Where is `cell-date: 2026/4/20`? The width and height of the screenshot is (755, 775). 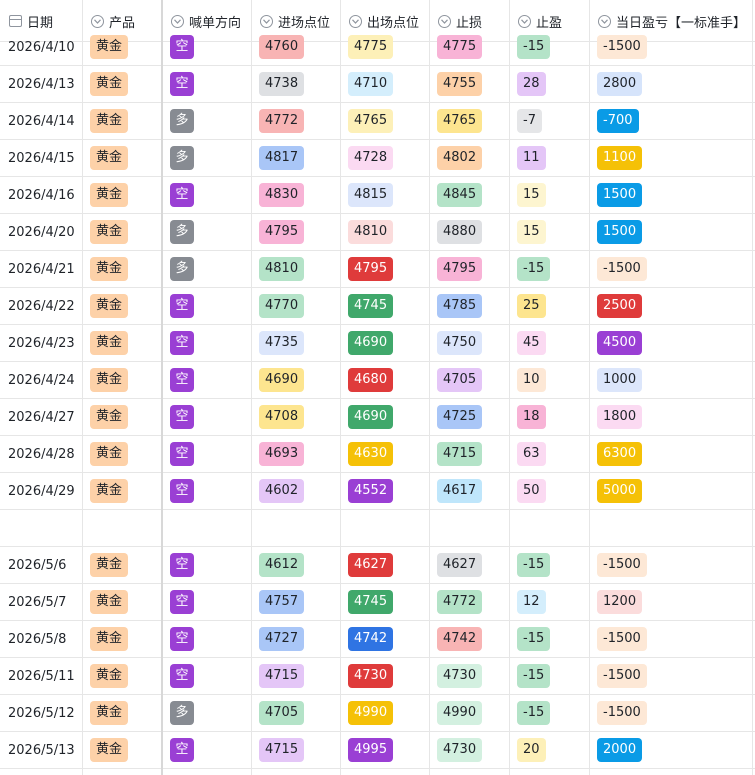
cell-date: 2026/4/20 is located at coordinates (41, 232).